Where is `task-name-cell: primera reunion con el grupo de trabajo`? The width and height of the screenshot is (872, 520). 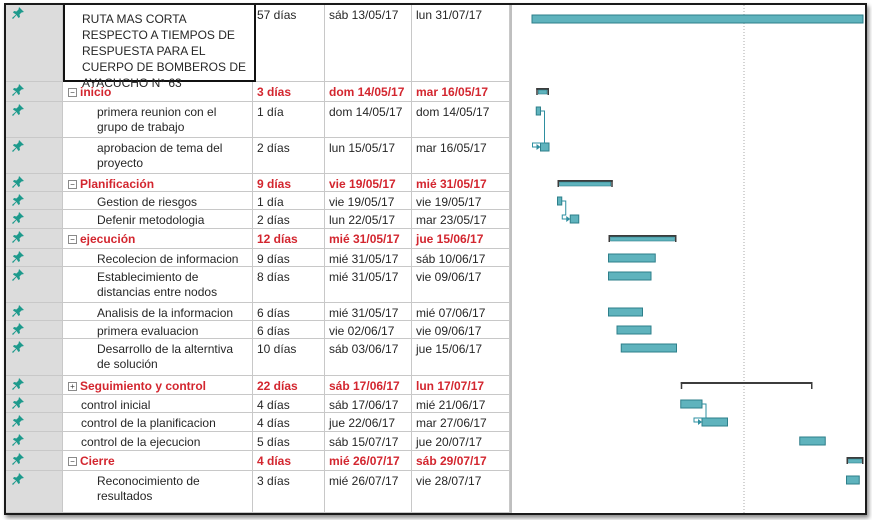 task-name-cell: primera reunion con el grupo de trabajo is located at coordinates (158, 119).